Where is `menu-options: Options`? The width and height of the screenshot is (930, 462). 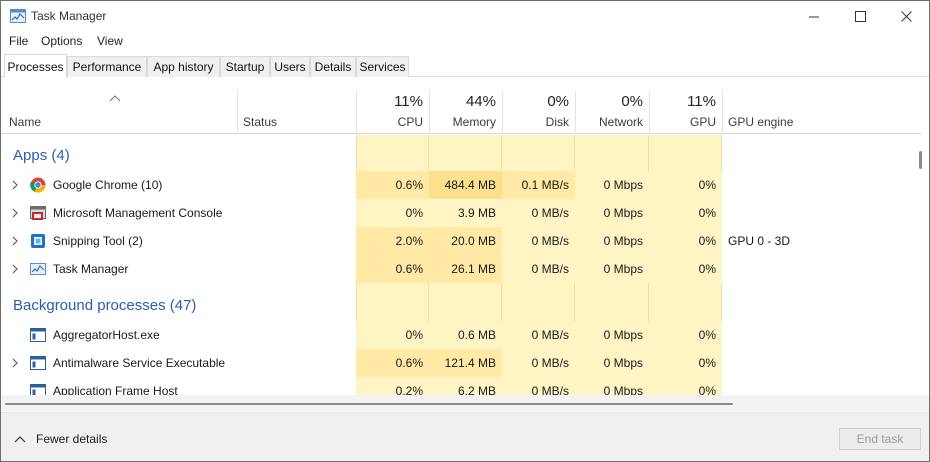 menu-options: Options is located at coordinates (62, 41).